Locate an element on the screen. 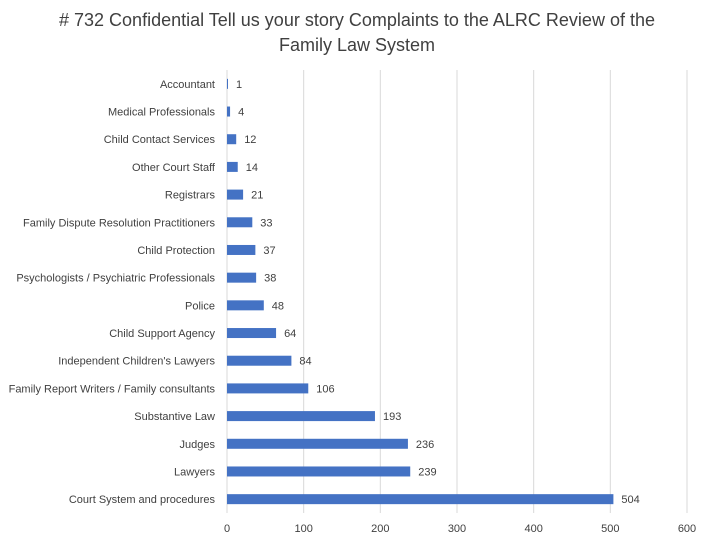 The height and width of the screenshot is (544, 714). x-tick-label: 400 is located at coordinates (533, 529).